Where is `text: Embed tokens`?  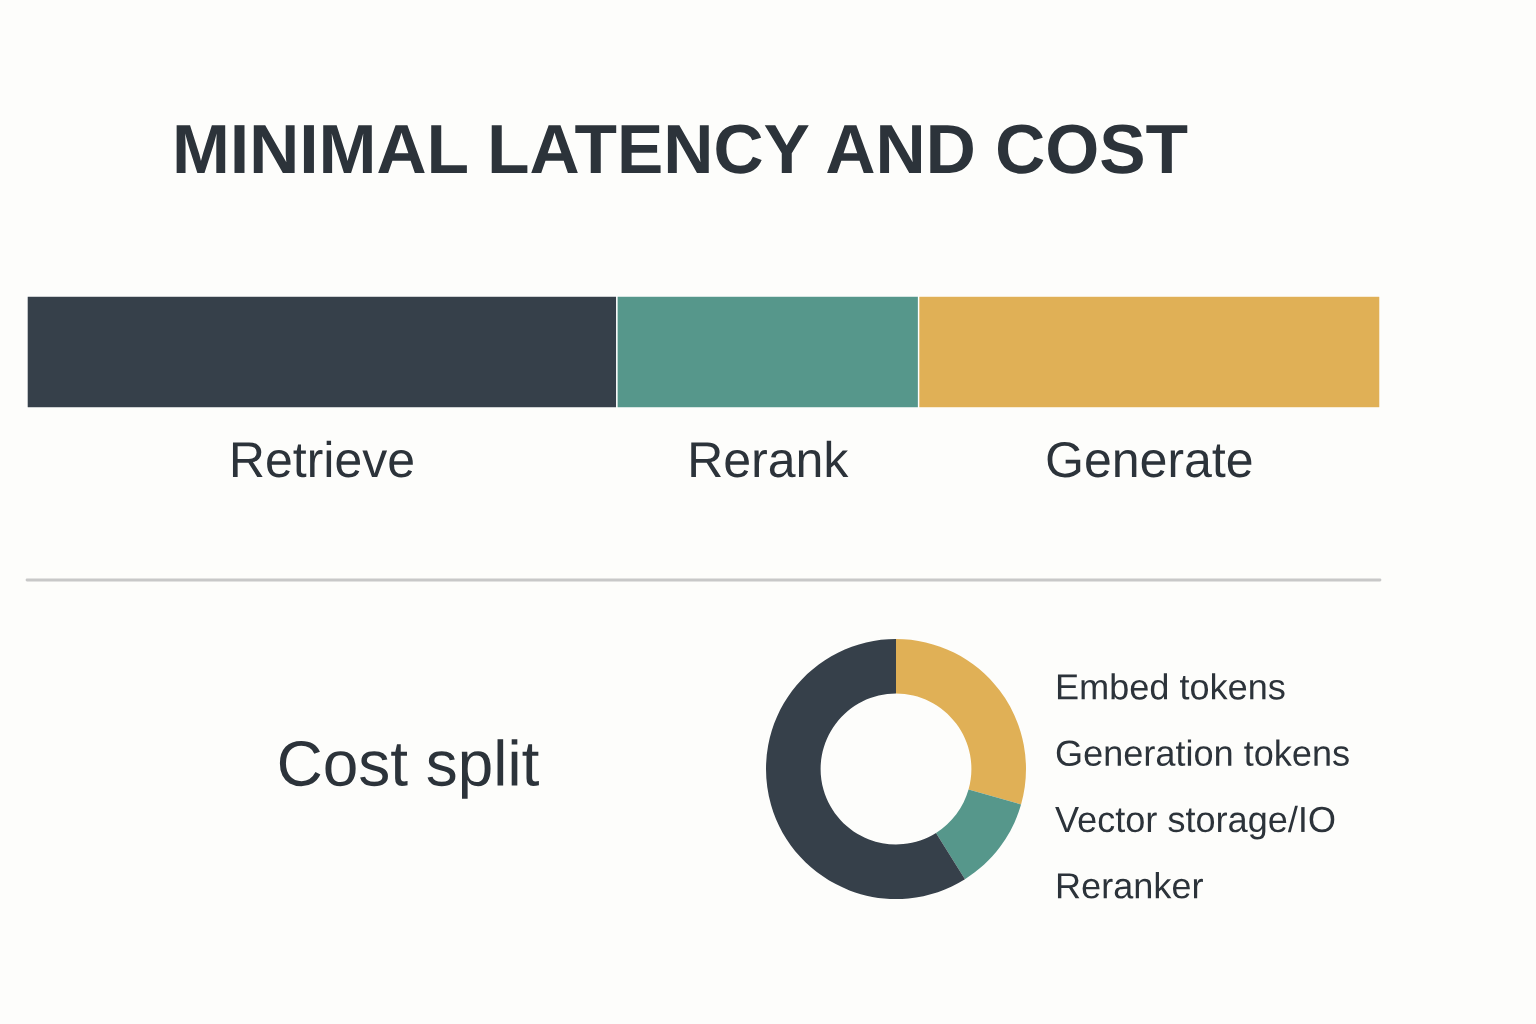
text: Embed tokens is located at coordinates (1171, 686).